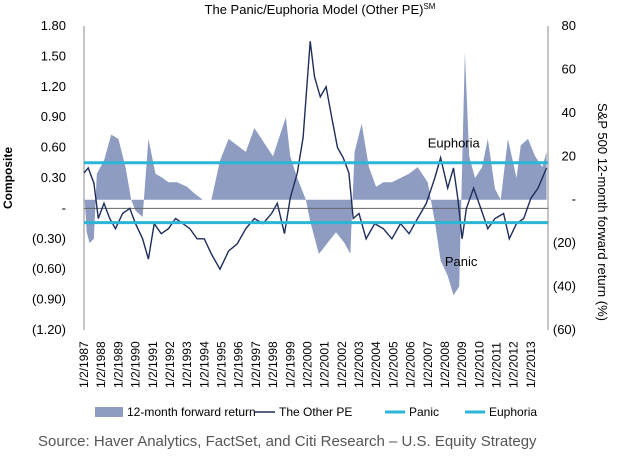  Describe the element at coordinates (564, 286) in the screenshot. I see `right-tick-label: (40)` at that location.